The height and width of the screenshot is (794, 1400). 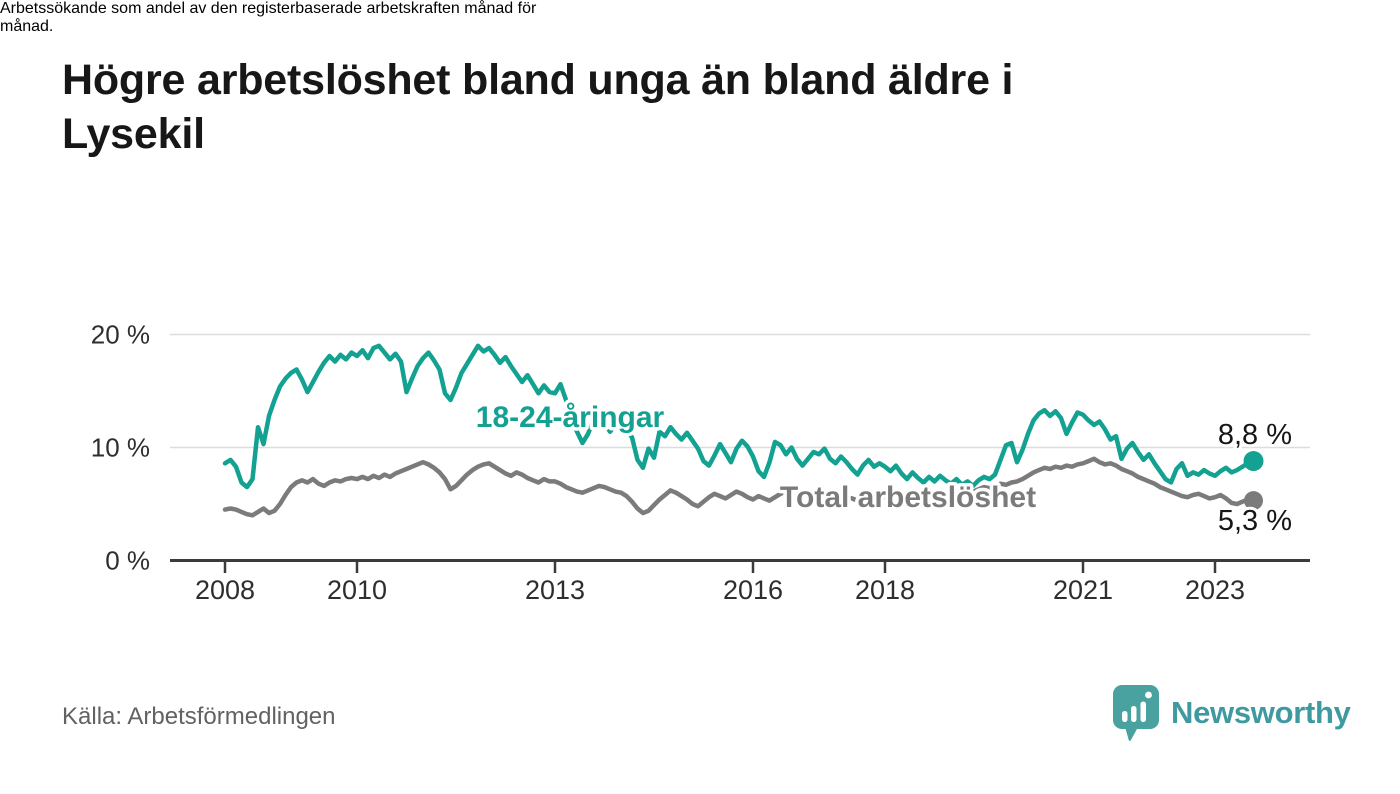 I want to click on end-value-label: 8,8 %, so click(x=1255, y=435).